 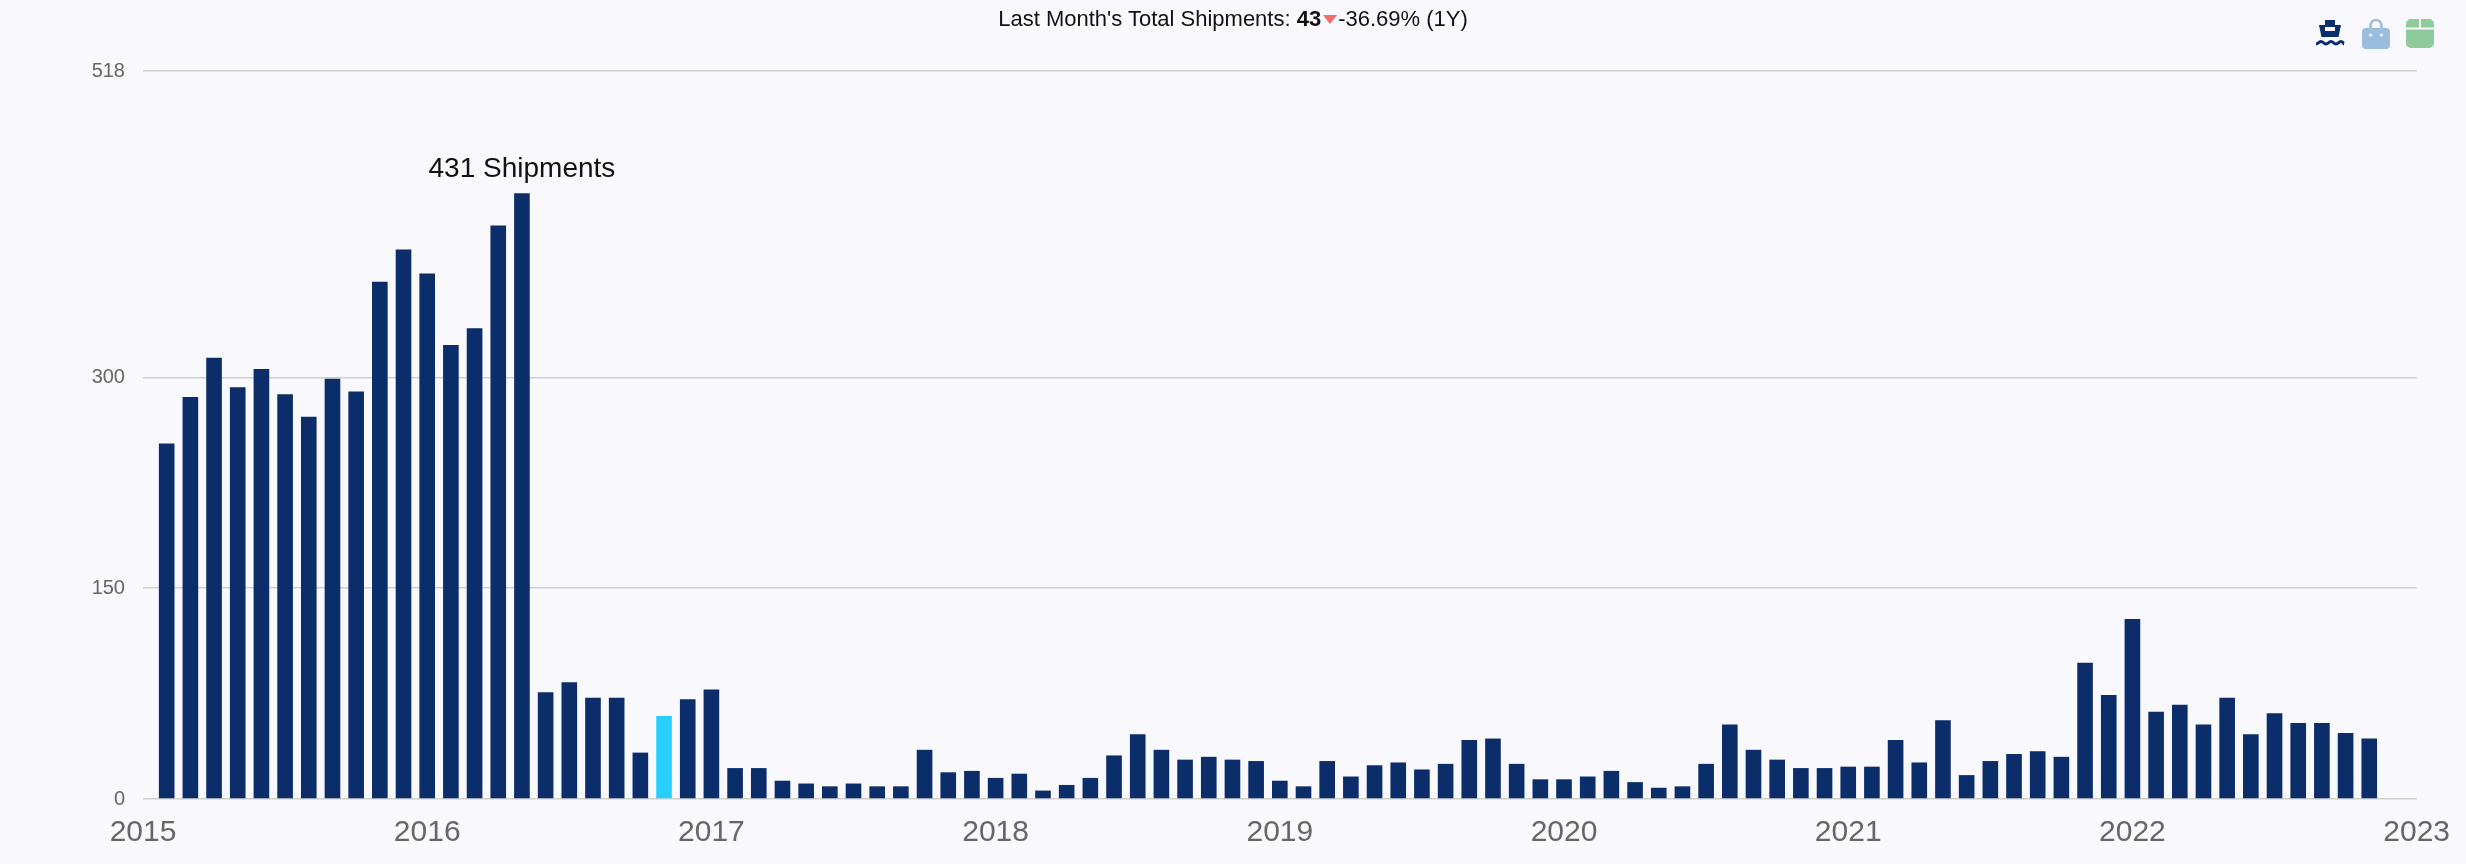 What do you see at coordinates (119, 797) in the screenshot?
I see `y-tick-label: 0` at bounding box center [119, 797].